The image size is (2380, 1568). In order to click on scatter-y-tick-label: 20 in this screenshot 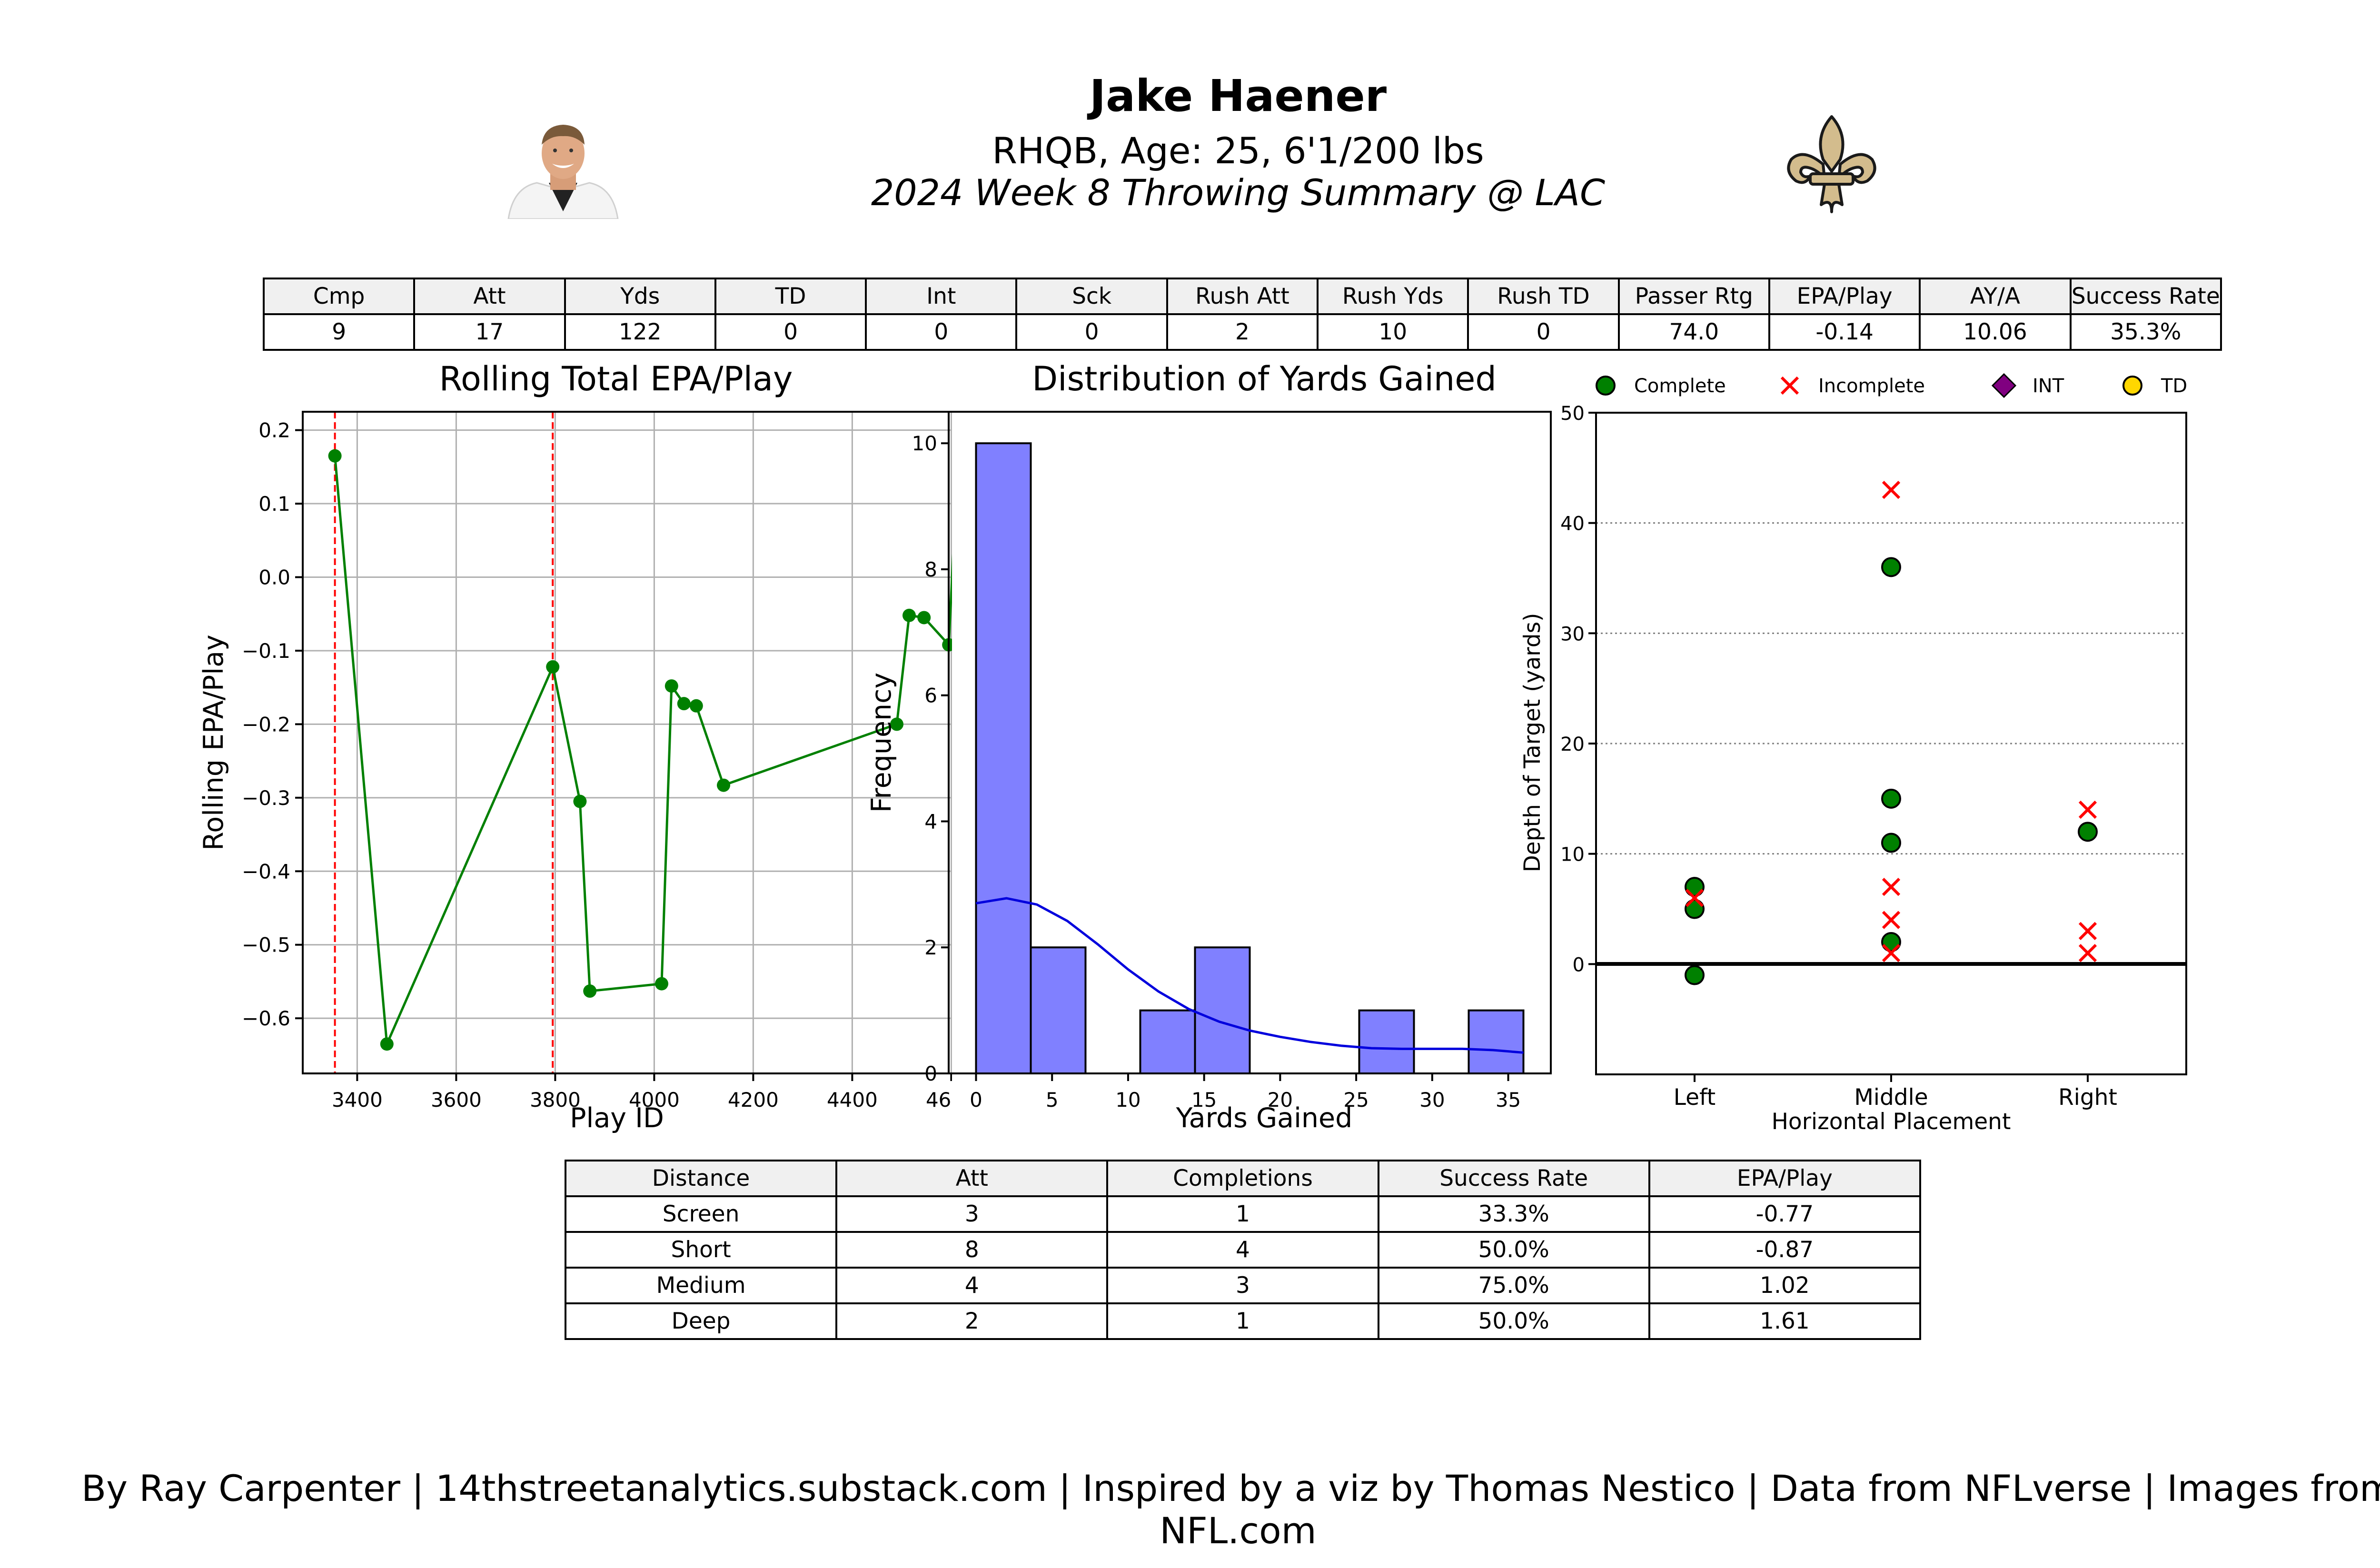, I will do `click(1572, 745)`.